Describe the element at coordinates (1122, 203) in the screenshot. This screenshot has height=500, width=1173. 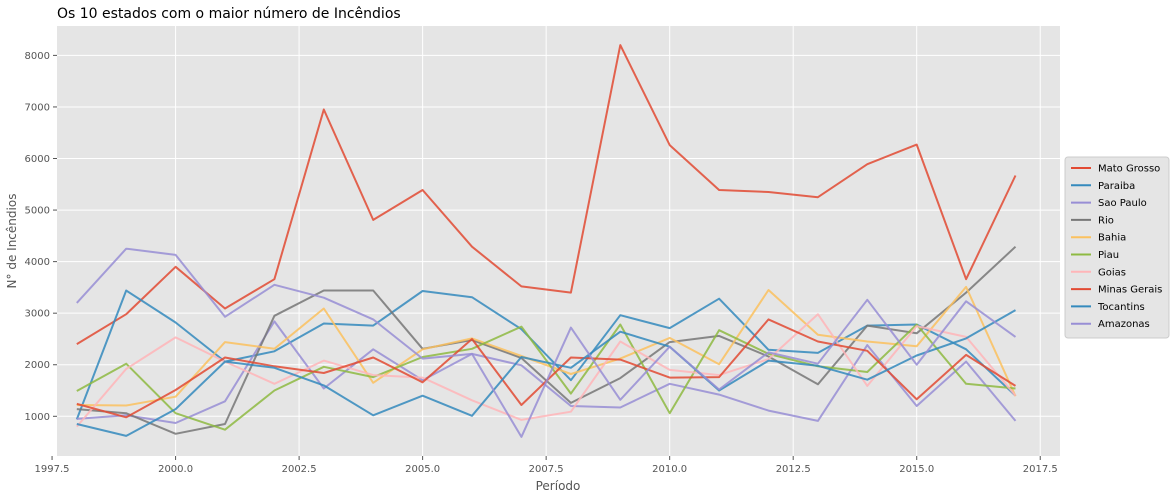
I see `legend-label: Sao Paulo` at that location.